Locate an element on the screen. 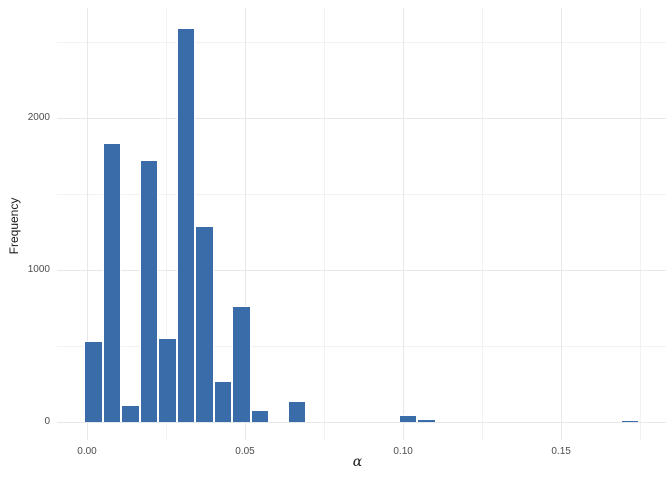 Image resolution: width=672 pixels, height=480 pixels. x-axis-tick-label: 0.10 is located at coordinates (403, 451).